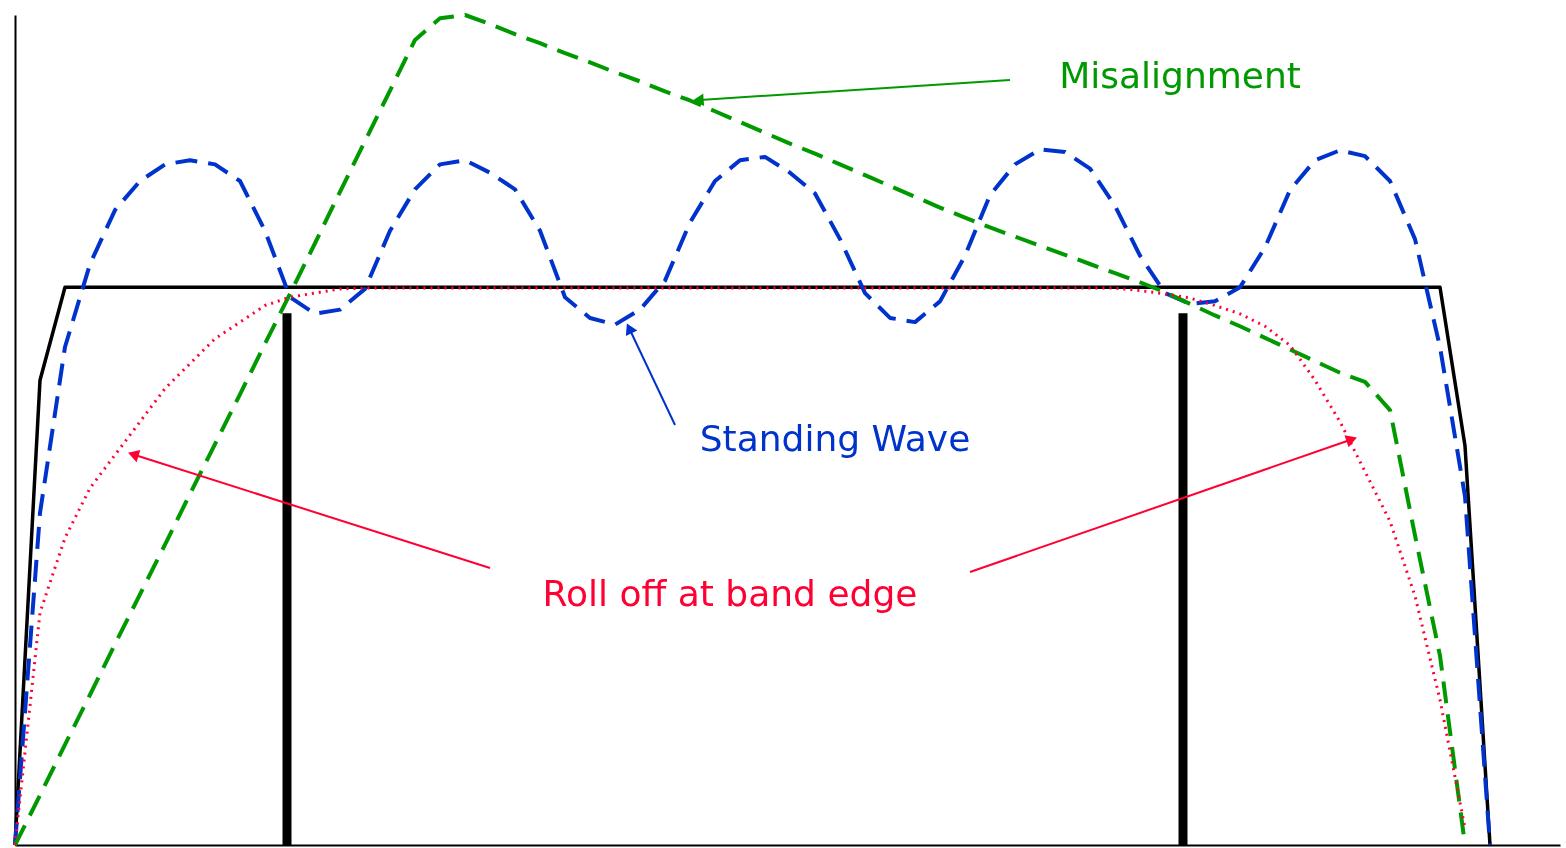  Describe the element at coordinates (1180, 75) in the screenshot. I see `annotation: Misalignment` at that location.